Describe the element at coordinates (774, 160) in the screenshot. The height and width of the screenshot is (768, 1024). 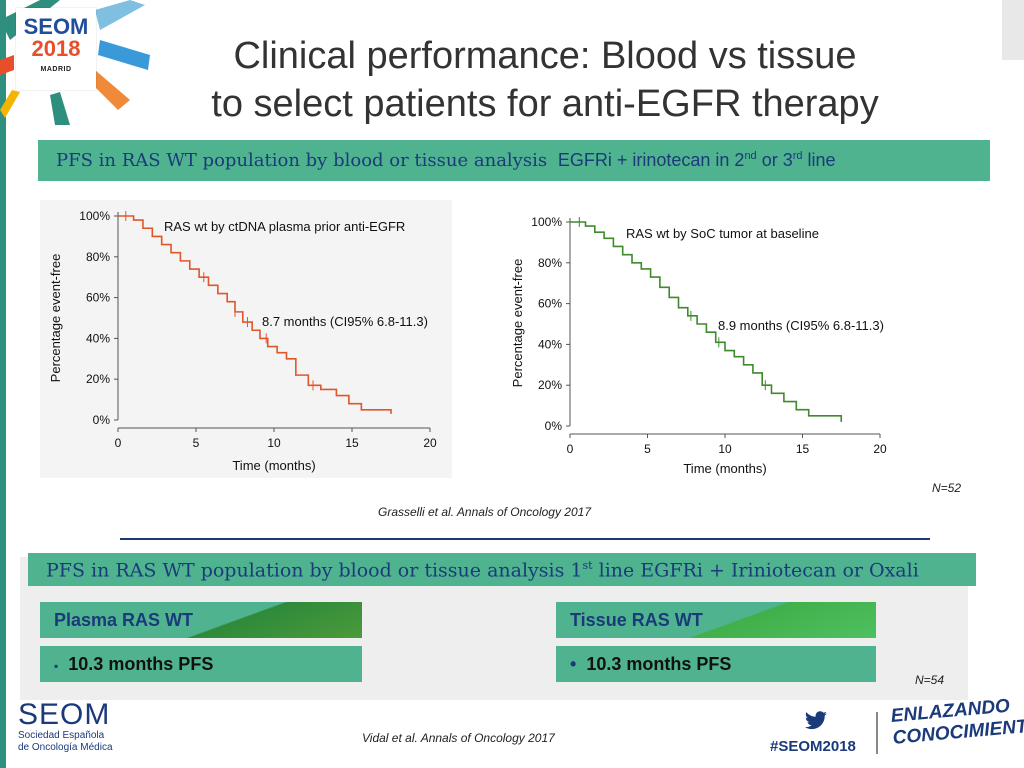
I see `top-banner-mid: or 3` at that location.